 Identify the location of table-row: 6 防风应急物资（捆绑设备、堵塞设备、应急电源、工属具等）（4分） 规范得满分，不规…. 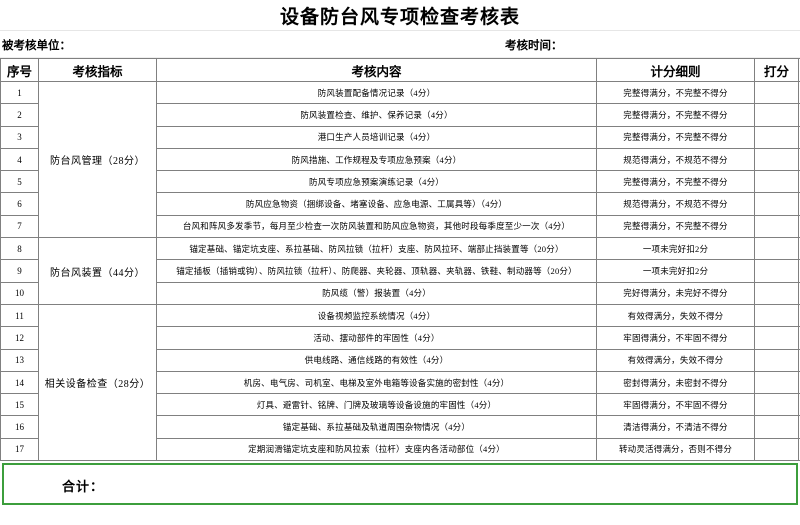
(400, 204).